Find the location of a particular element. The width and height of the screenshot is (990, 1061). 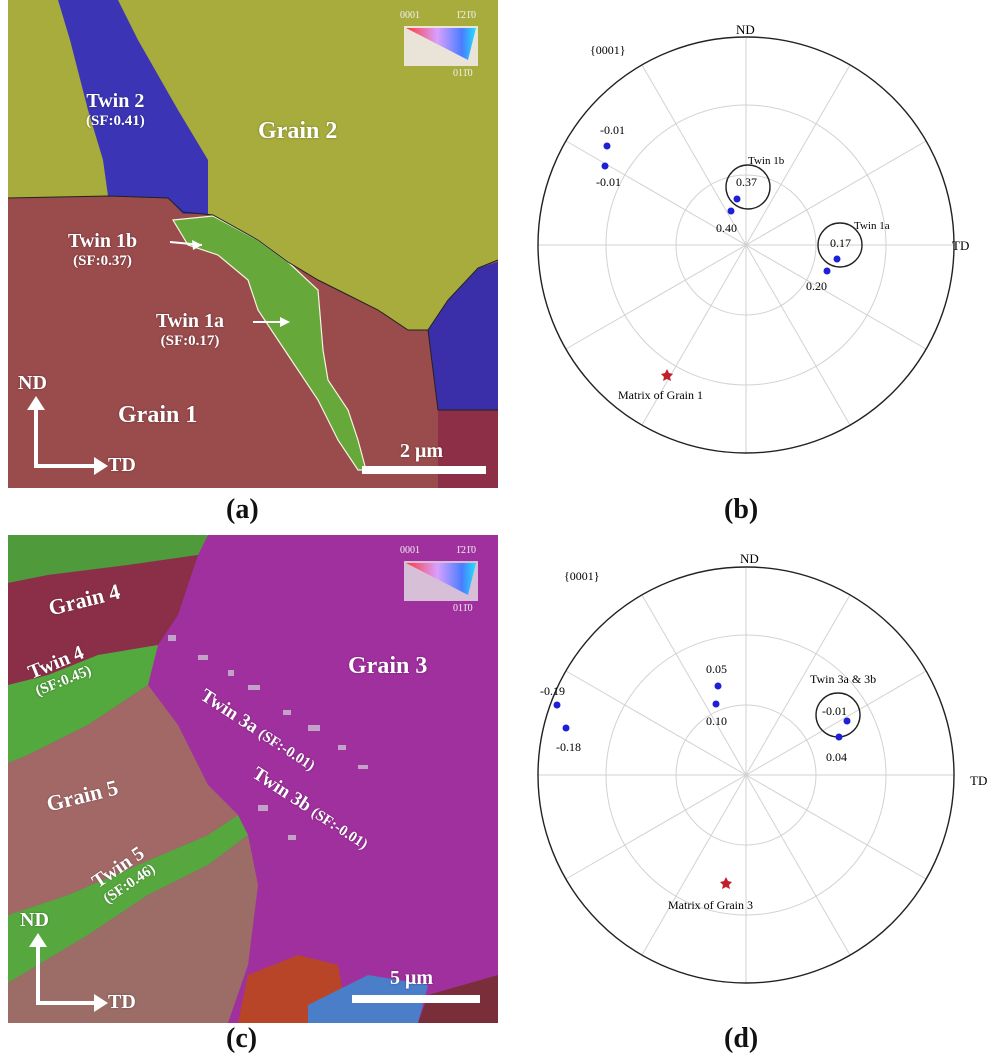

scale-label-c: 5 μm is located at coordinates (411, 978).